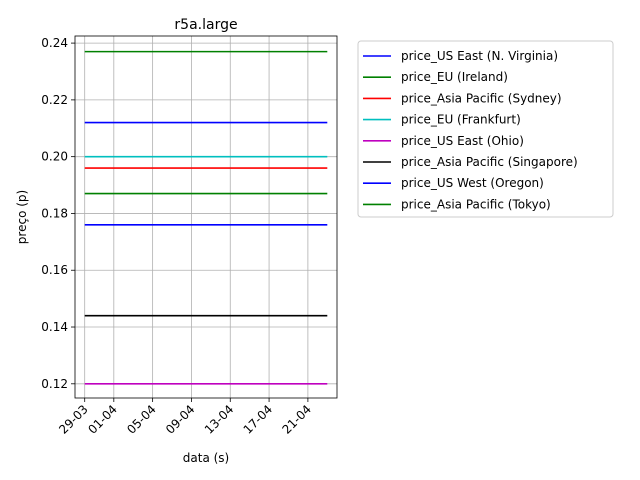  Describe the element at coordinates (461, 120) in the screenshot. I see `legend-item-label: price_EU (Frankfurt)` at that location.